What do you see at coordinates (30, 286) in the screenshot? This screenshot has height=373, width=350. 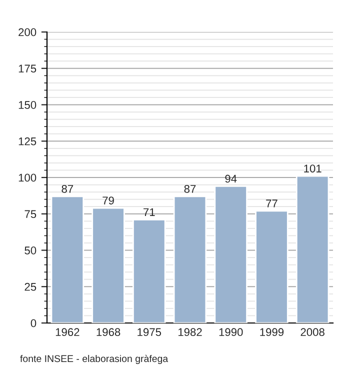 I see `y-tick-label: 25` at bounding box center [30, 286].